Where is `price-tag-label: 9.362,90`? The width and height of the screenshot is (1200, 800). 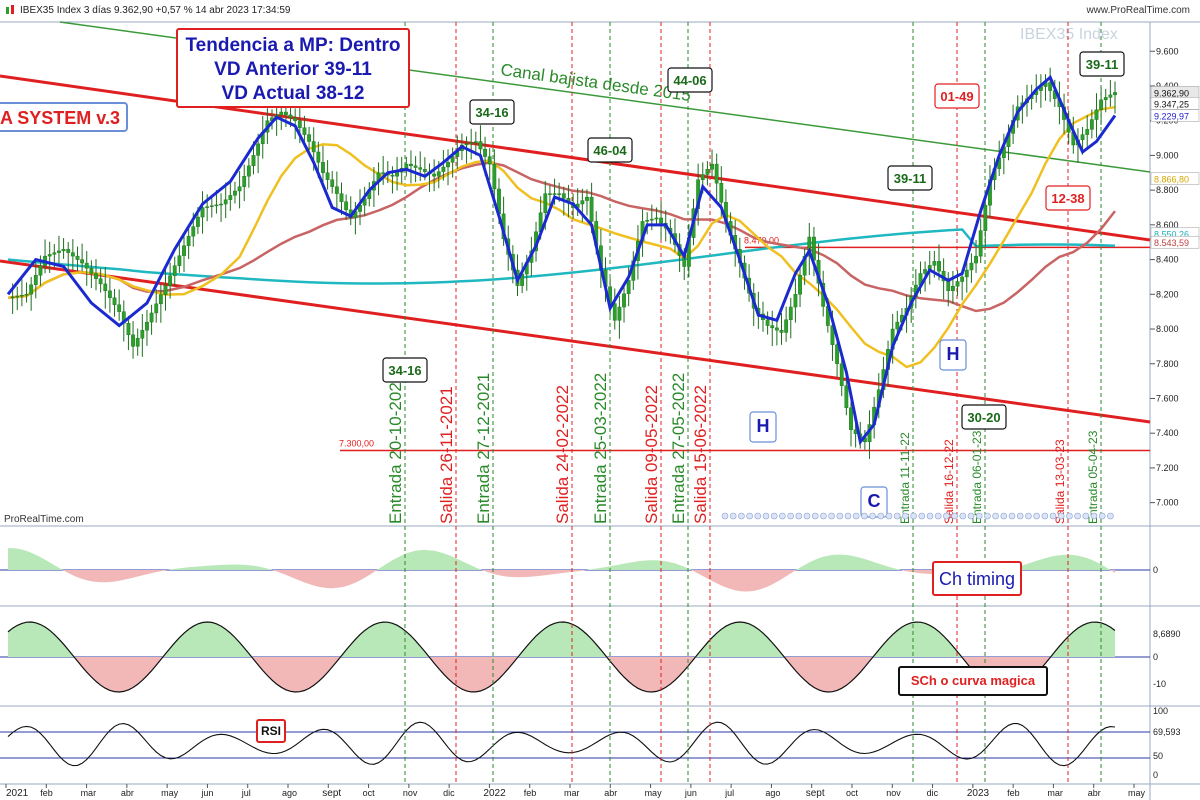
price-tag-label: 9.362,90 is located at coordinates (1171, 93).